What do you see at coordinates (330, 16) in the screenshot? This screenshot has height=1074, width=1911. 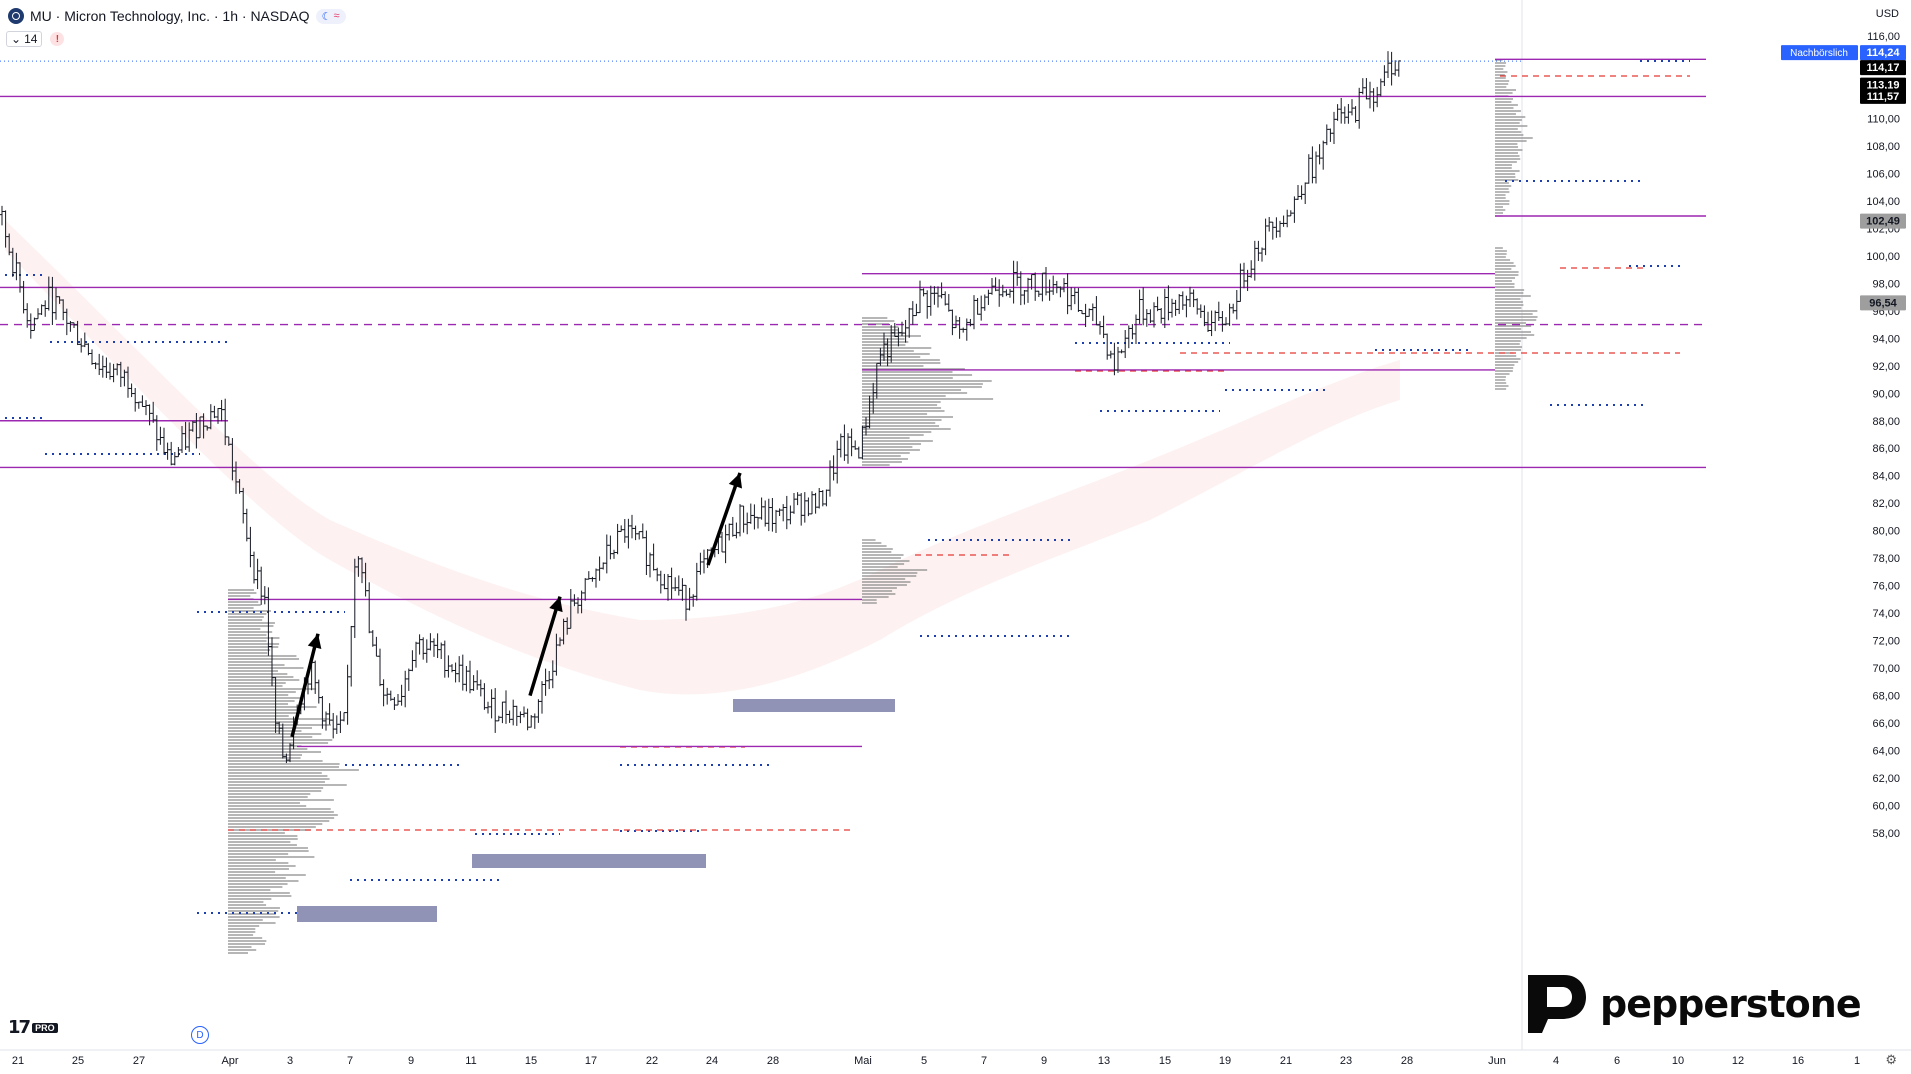 I see `session-toggle: ☾ ≈` at bounding box center [330, 16].